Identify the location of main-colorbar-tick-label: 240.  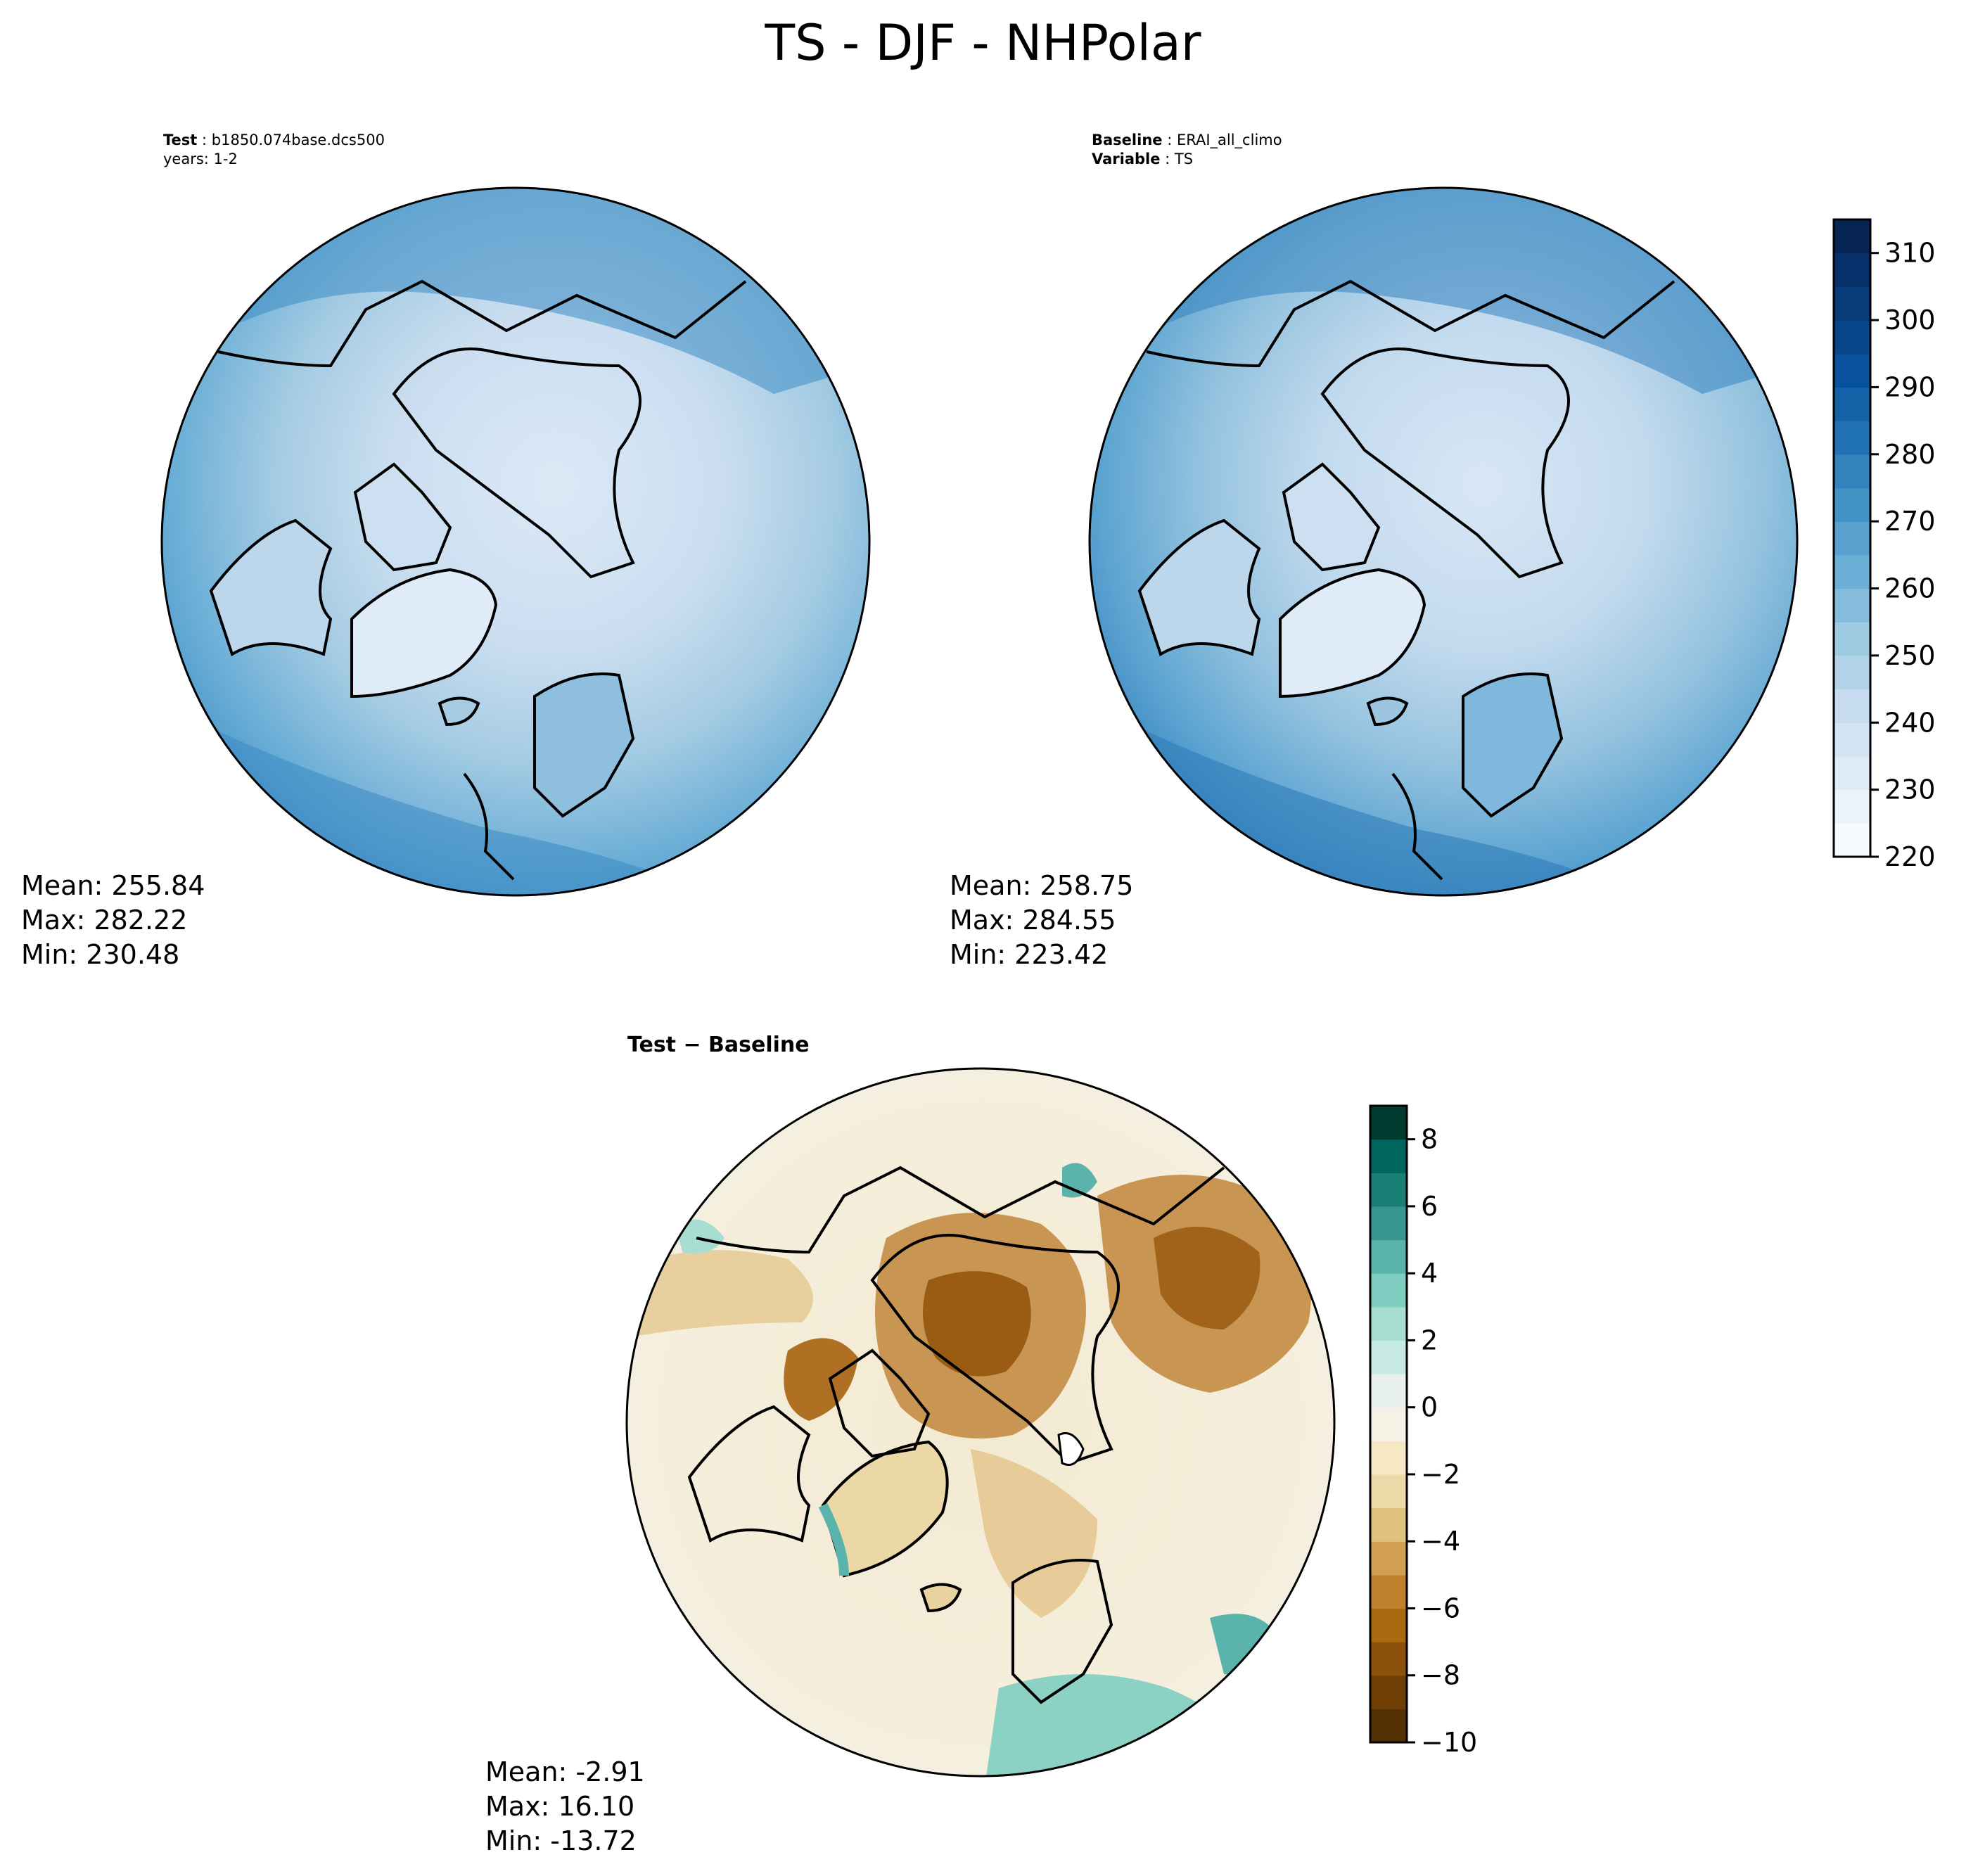
(1910, 722).